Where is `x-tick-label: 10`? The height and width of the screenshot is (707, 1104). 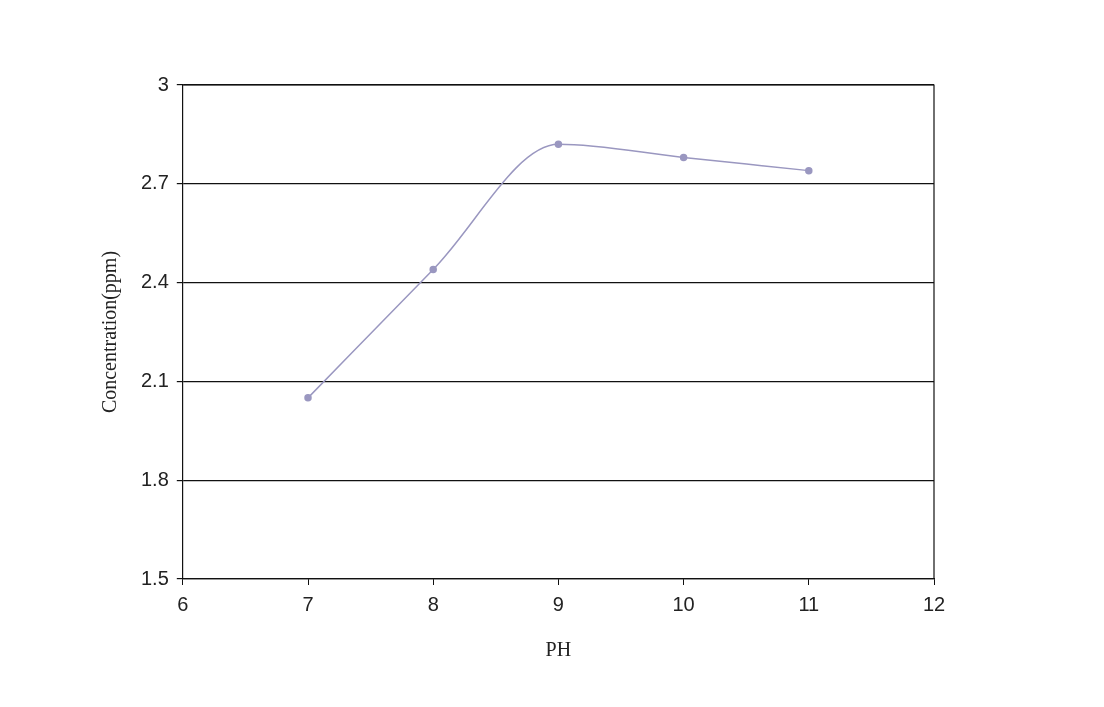 x-tick-label: 10 is located at coordinates (683, 603).